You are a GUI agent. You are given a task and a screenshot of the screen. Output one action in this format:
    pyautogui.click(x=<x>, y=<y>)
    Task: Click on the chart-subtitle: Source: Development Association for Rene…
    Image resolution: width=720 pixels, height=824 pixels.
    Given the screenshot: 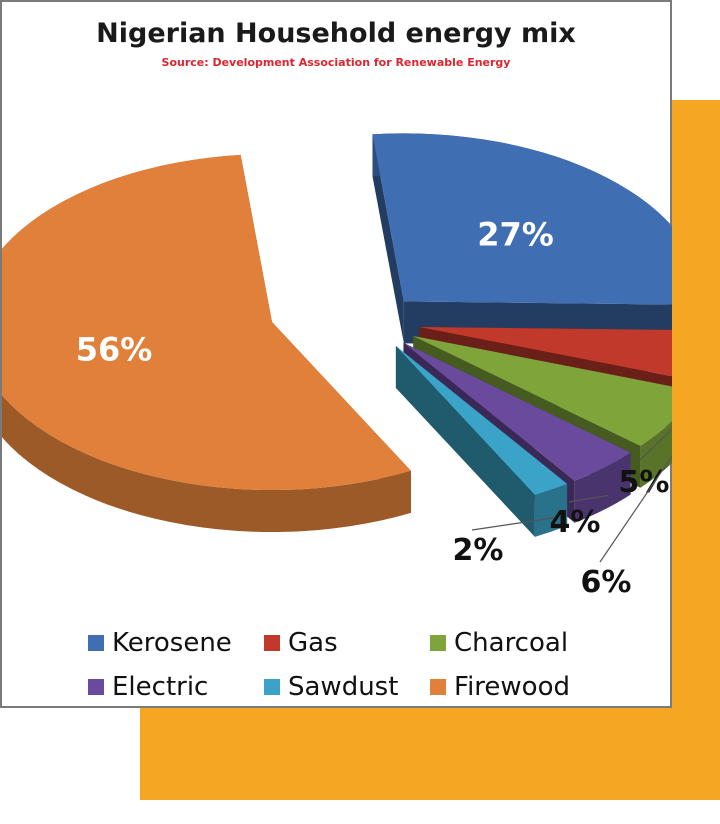 What is the action you would take?
    pyautogui.click(x=336, y=62)
    